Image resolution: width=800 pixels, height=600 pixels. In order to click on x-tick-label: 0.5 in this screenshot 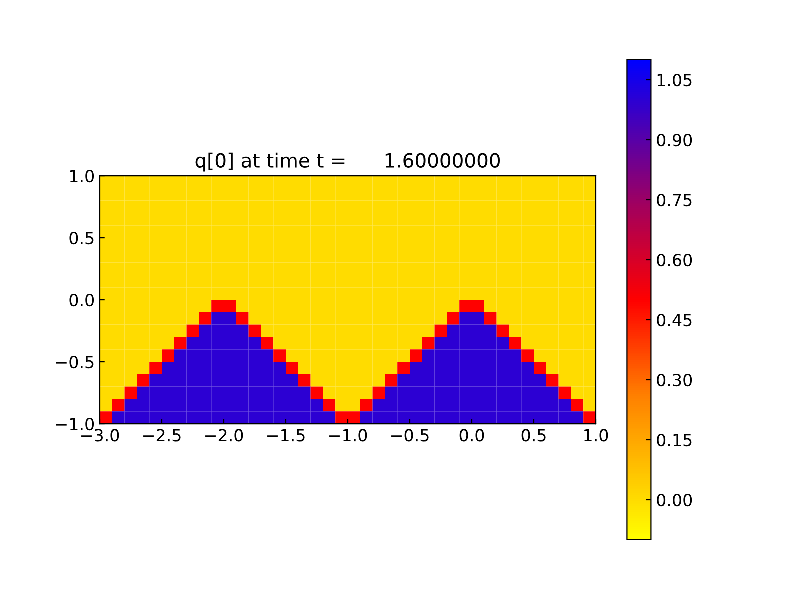, I will do `click(534, 435)`.